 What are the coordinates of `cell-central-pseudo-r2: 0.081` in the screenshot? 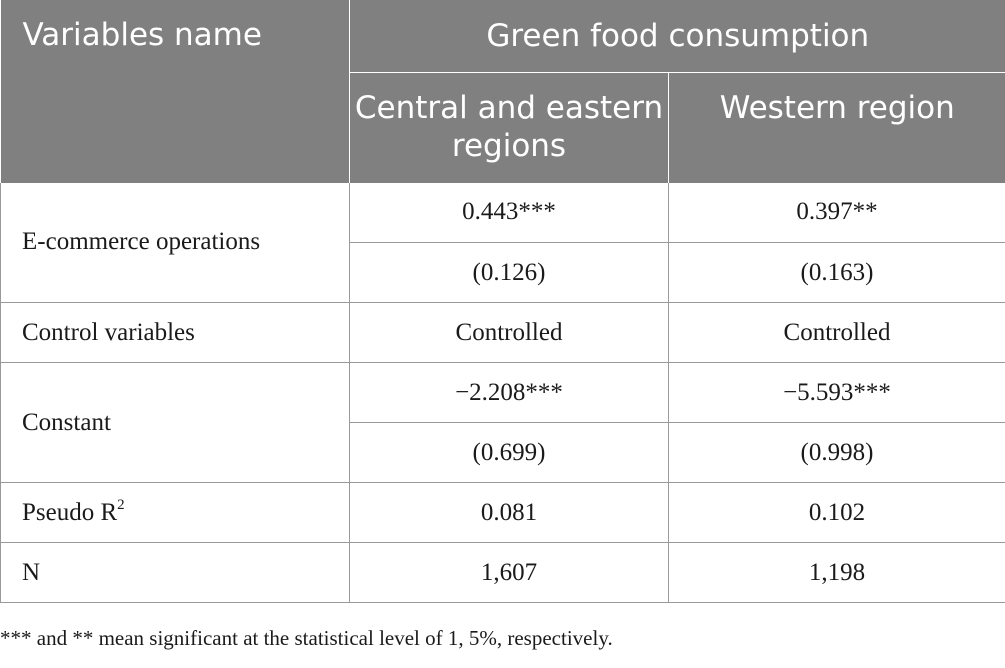 It's located at (509, 512).